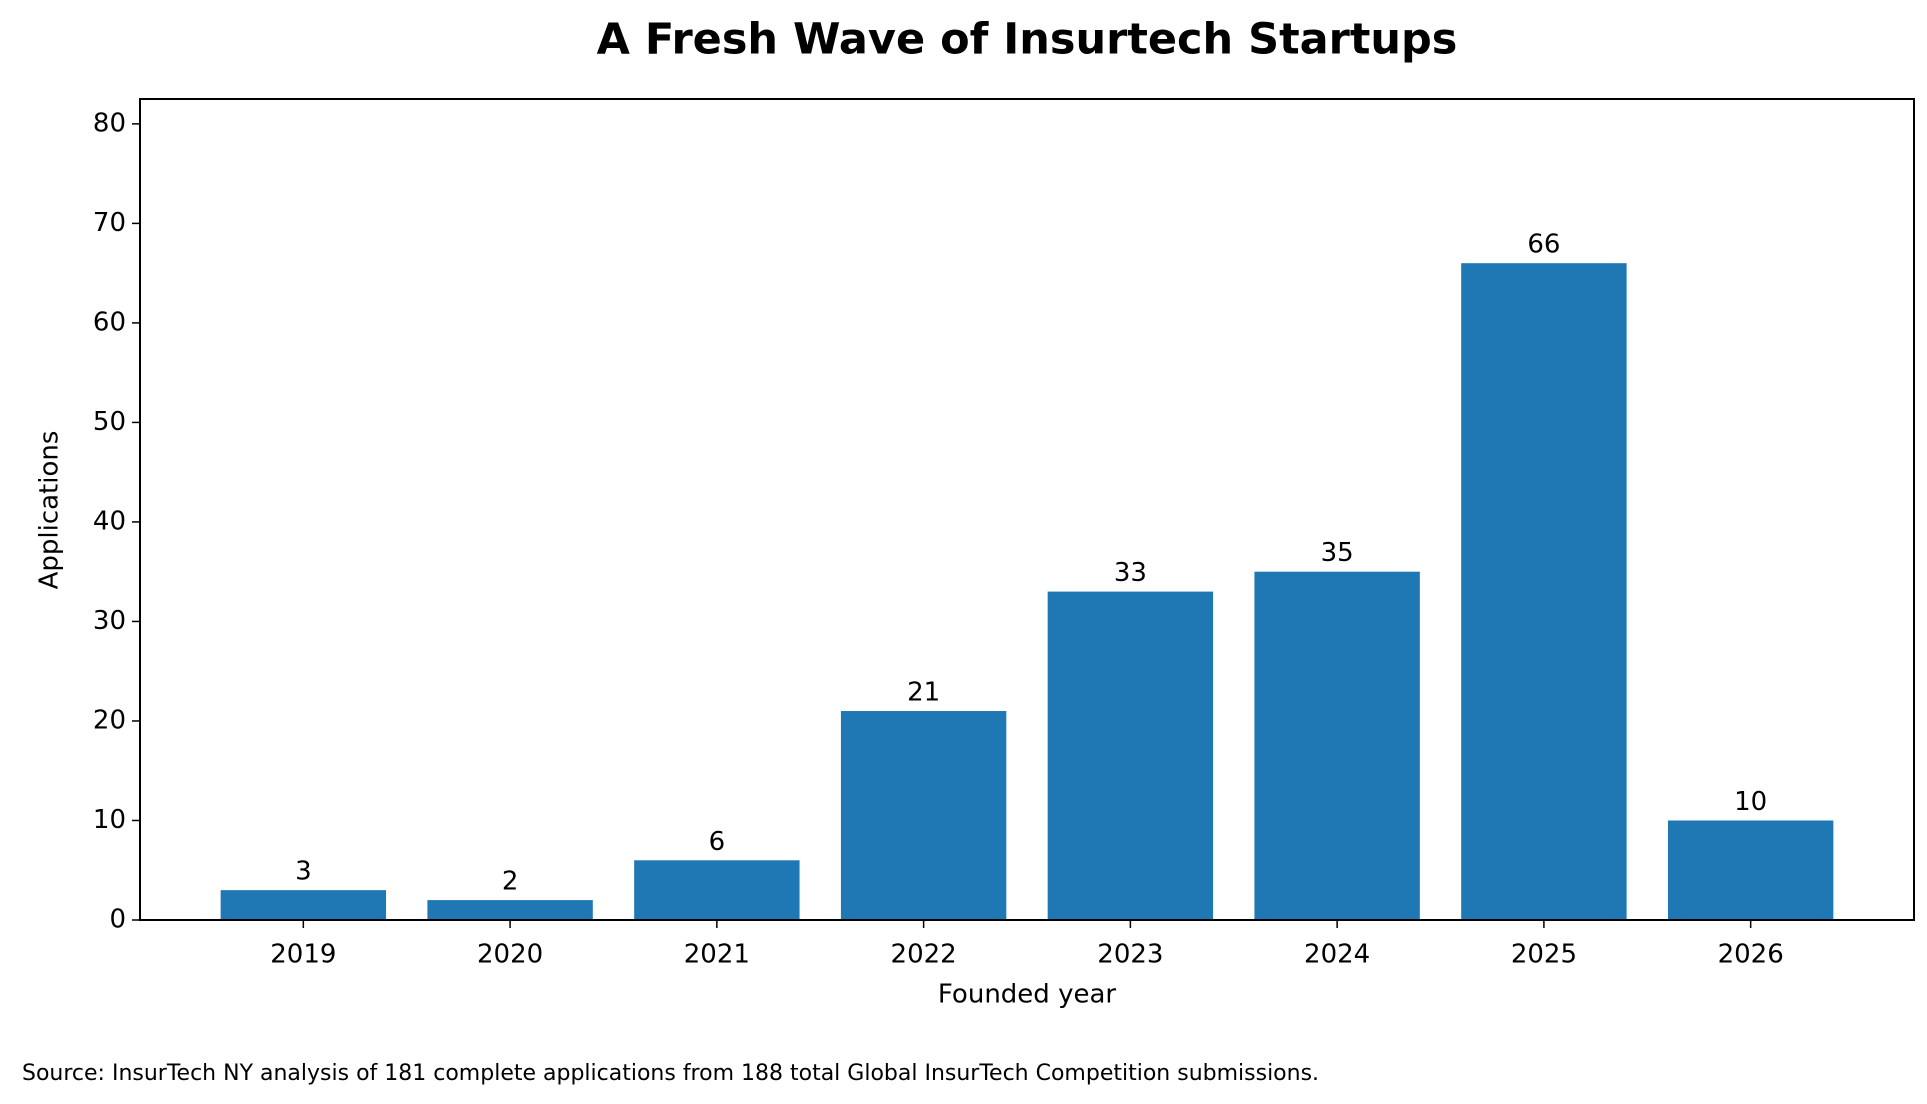  I want to click on value-label: 6, so click(717, 842).